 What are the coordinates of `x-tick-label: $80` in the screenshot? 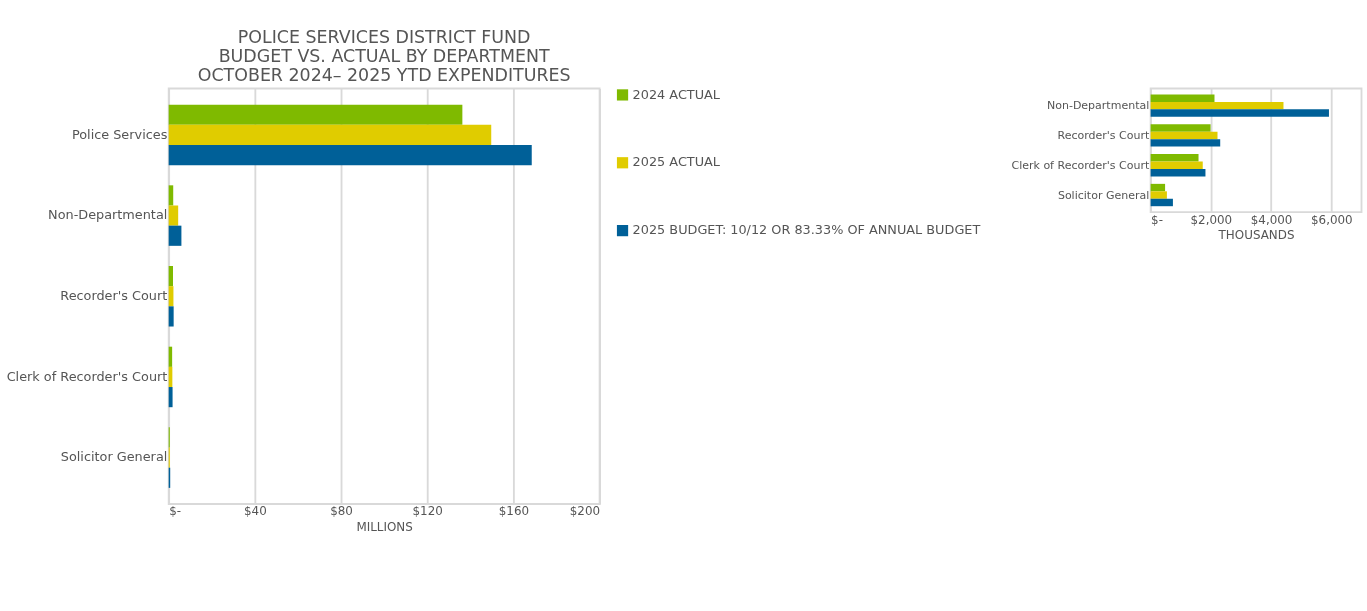 It's located at (341, 511).